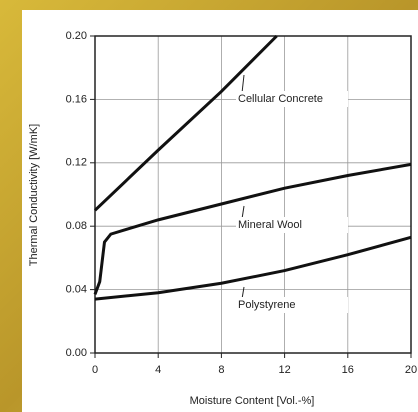 The height and width of the screenshot is (412, 418). What do you see at coordinates (76, 226) in the screenshot?
I see `y-tick-label: 0.08` at bounding box center [76, 226].